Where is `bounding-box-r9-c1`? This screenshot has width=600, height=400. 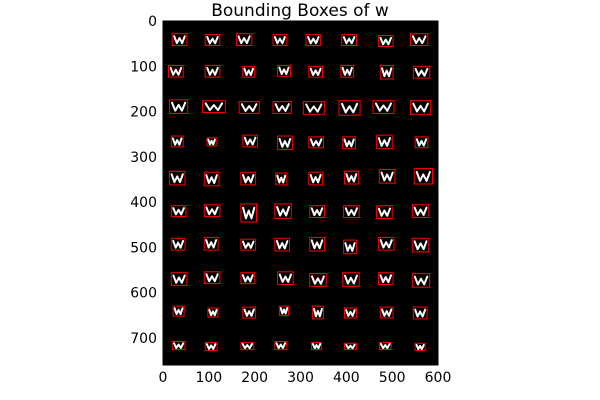 bounding-box-r9-c1 is located at coordinates (211, 346).